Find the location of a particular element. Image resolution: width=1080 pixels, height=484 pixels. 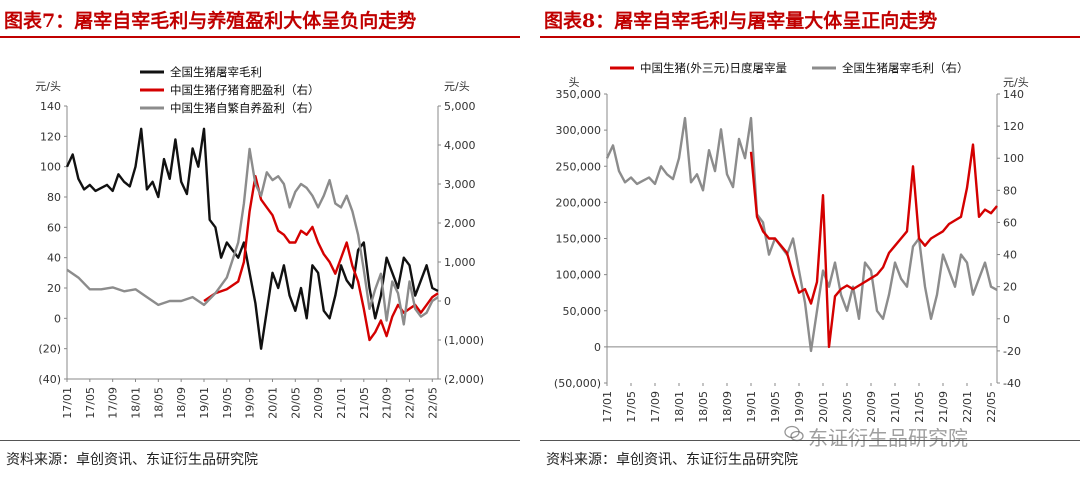

legend-label-2: 中国生猪仔猪育肥盈利（右） is located at coordinates (245, 90).